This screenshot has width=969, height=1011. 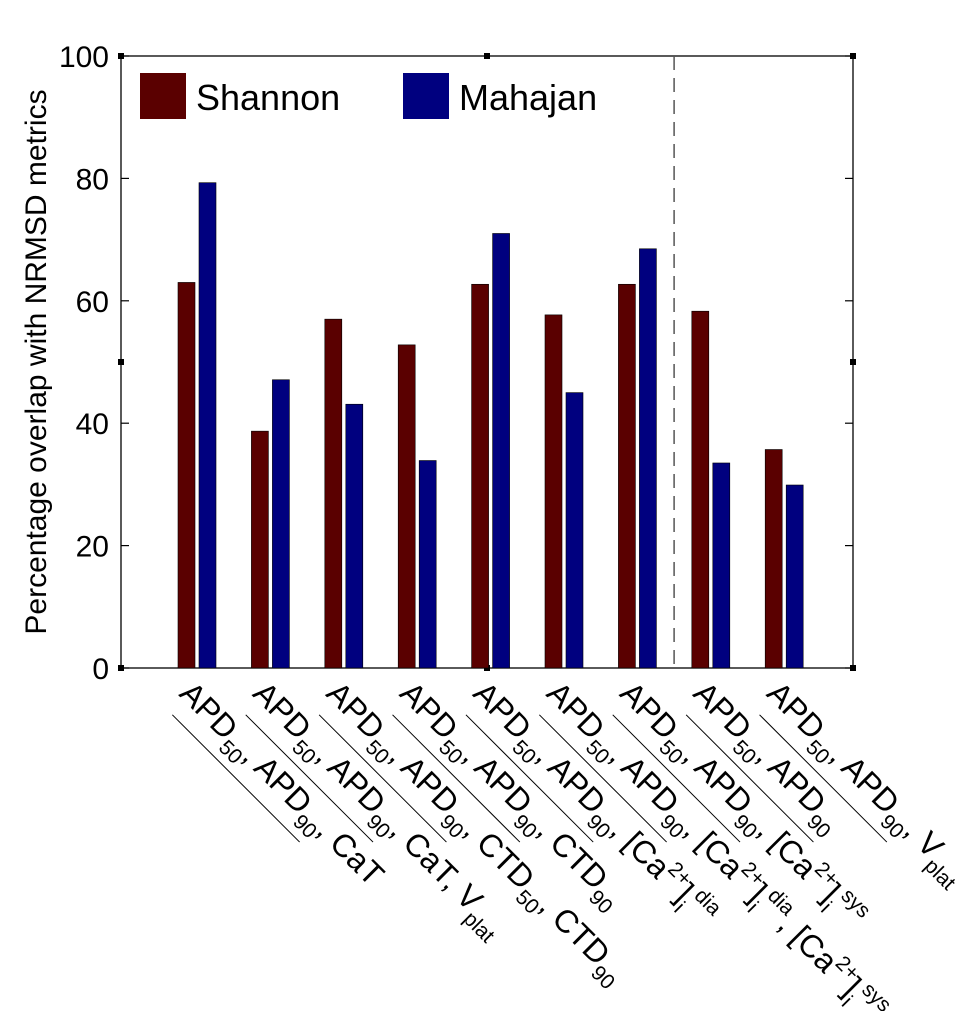 I want to click on y-tick-label: 0, so click(x=100, y=669).